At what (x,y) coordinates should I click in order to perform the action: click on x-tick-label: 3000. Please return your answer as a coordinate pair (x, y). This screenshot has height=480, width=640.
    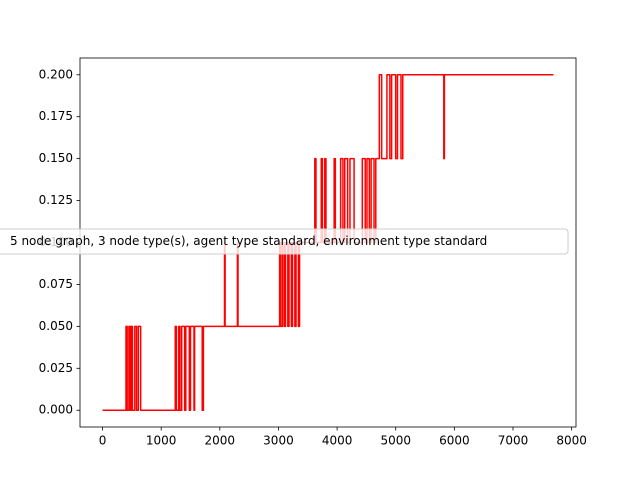
    Looking at the image, I should click on (278, 441).